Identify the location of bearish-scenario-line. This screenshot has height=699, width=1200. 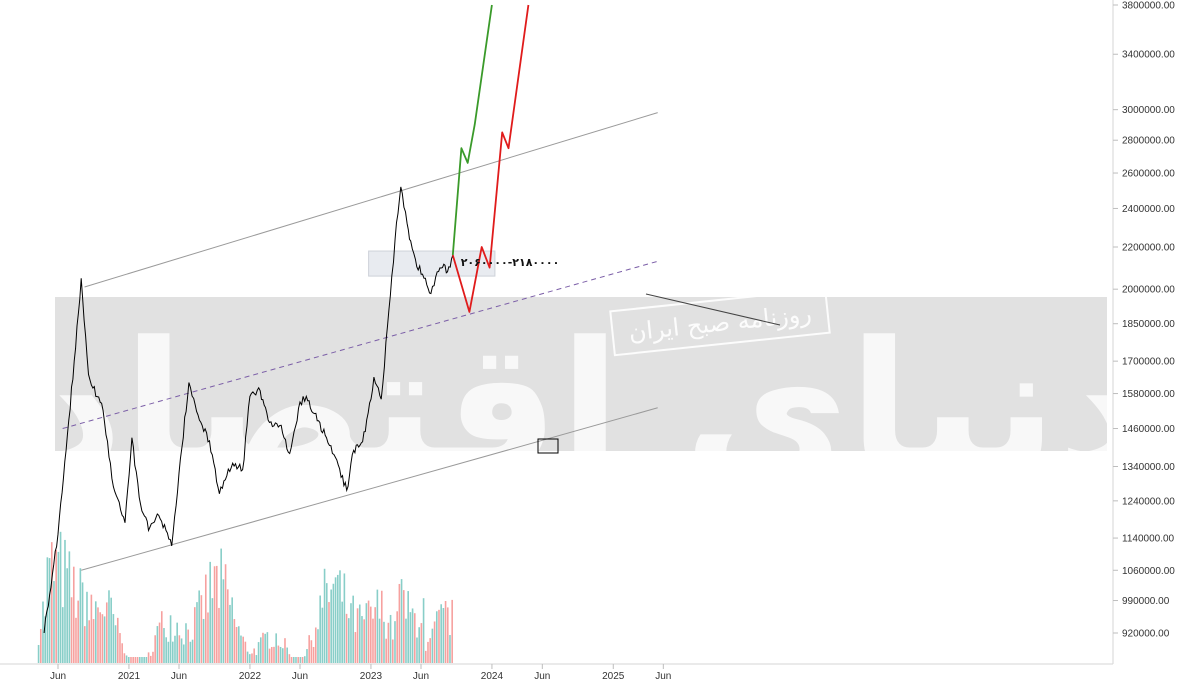
(490, 158).